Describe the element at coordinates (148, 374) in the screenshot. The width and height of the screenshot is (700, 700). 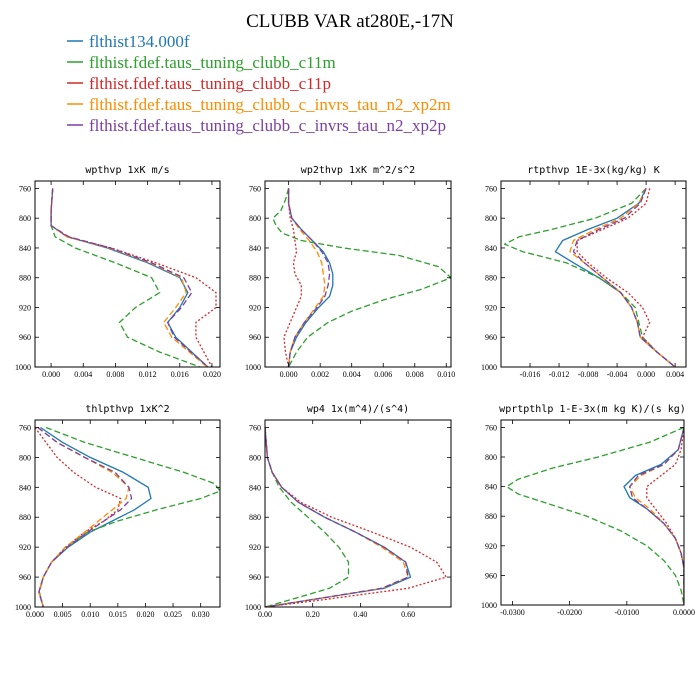
I see `x-tick-label: 0.012` at that location.